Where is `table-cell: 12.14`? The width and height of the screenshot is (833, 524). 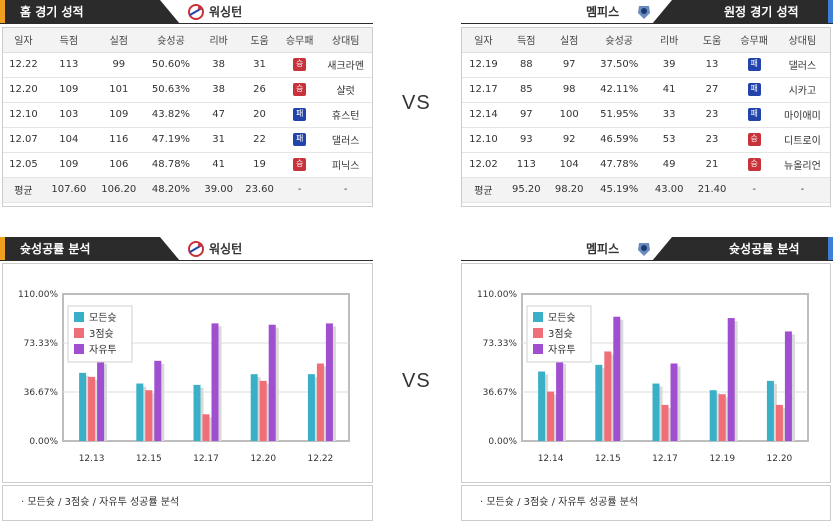 table-cell: 12.14 is located at coordinates (483, 115).